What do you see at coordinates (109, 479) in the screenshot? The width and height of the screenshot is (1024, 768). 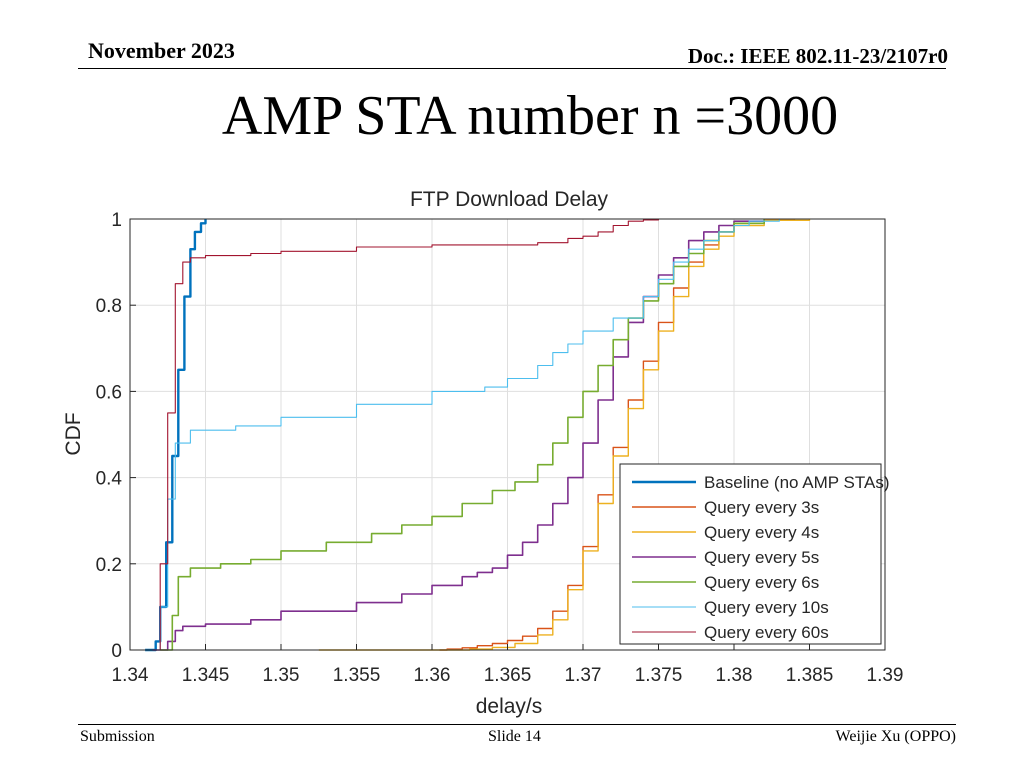 I see `y-tick-label: 0.4` at bounding box center [109, 479].